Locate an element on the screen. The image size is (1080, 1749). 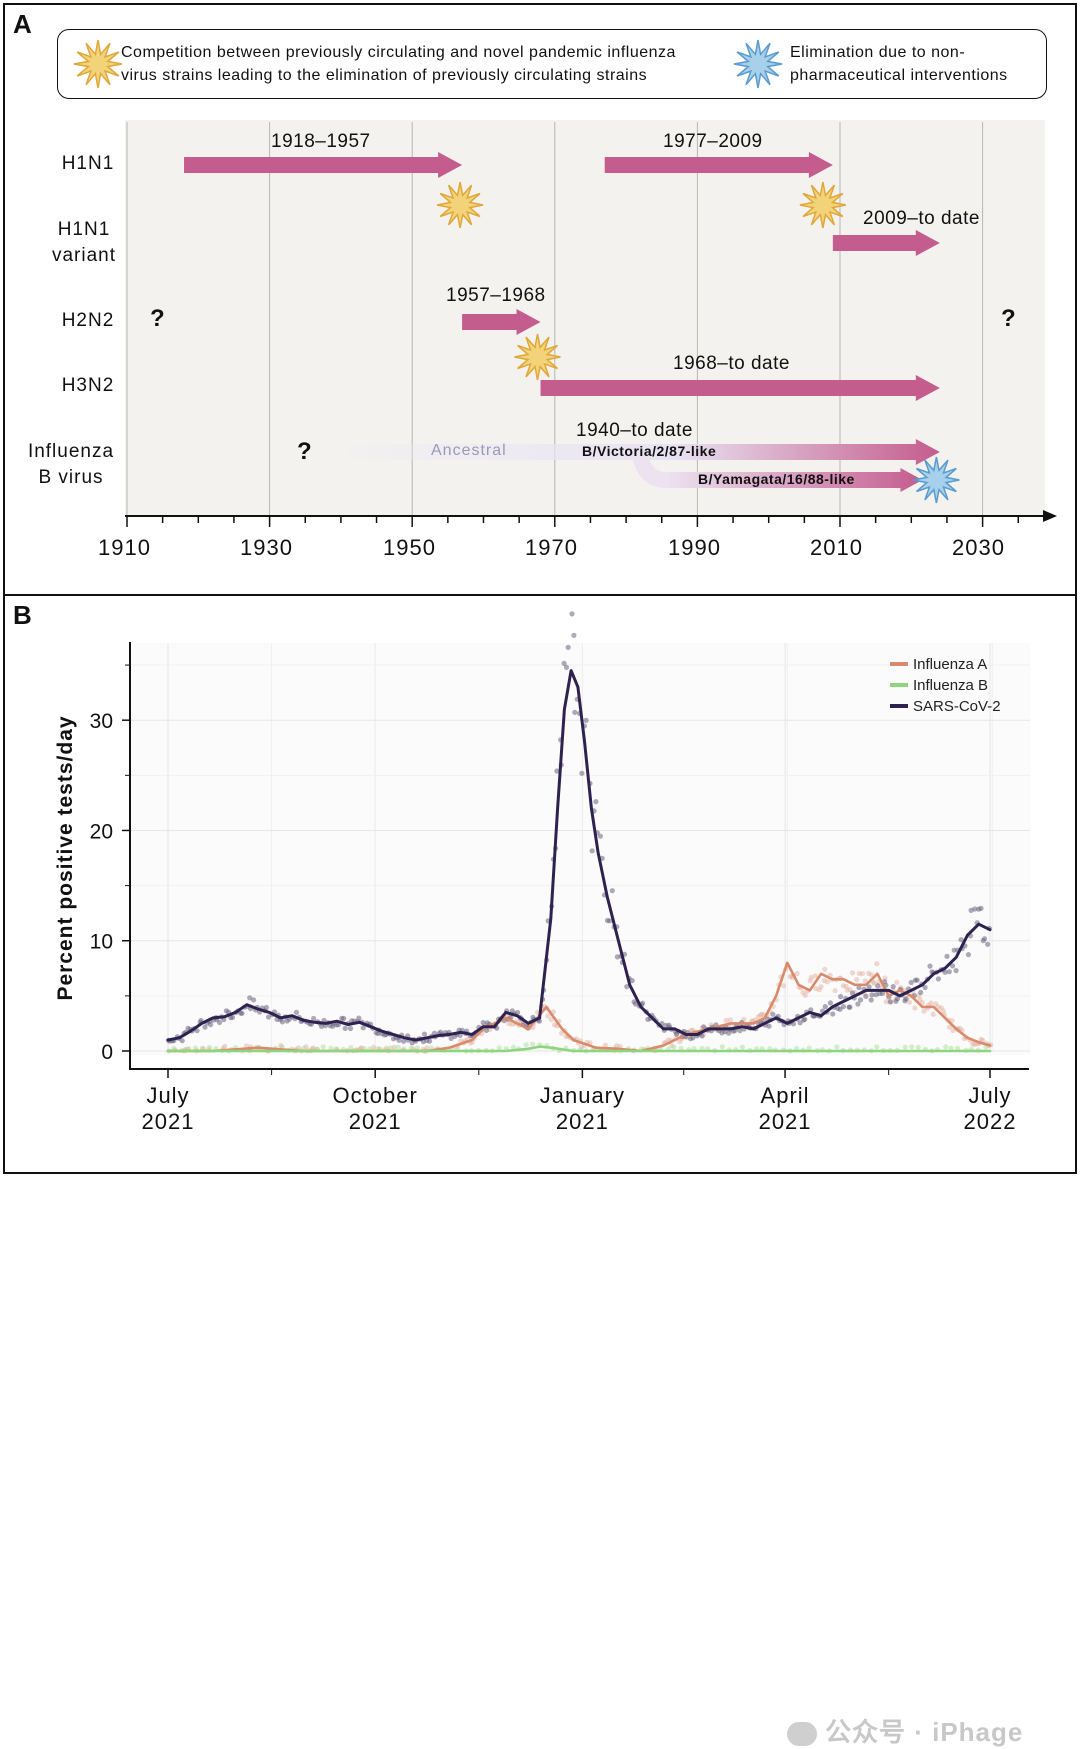
unknown-future: ? is located at coordinates (1008, 318).